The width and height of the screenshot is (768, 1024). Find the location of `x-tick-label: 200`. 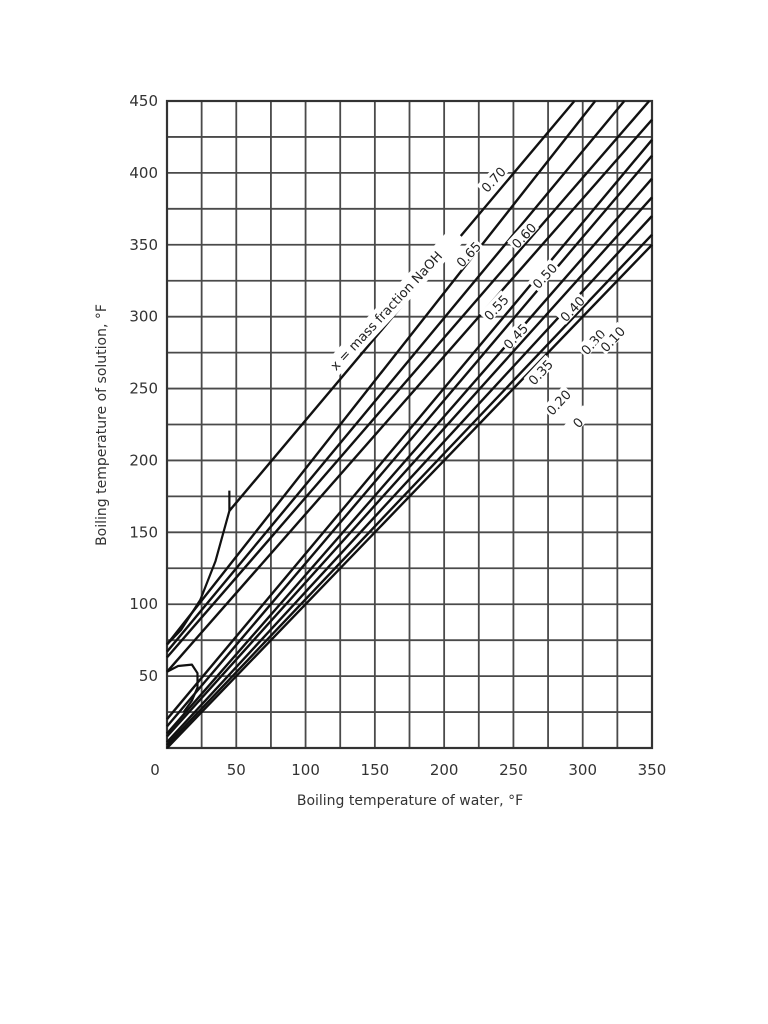

x-tick-label: 200 is located at coordinates (444, 770).